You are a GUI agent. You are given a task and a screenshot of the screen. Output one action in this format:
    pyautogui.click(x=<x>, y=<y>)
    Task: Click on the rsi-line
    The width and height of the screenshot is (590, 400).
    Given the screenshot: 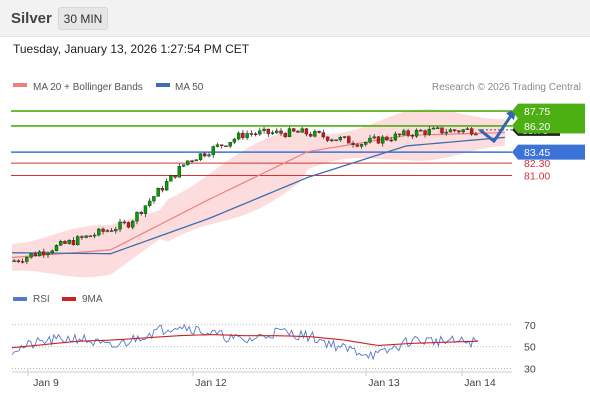 What is the action you would take?
    pyautogui.click(x=245, y=342)
    